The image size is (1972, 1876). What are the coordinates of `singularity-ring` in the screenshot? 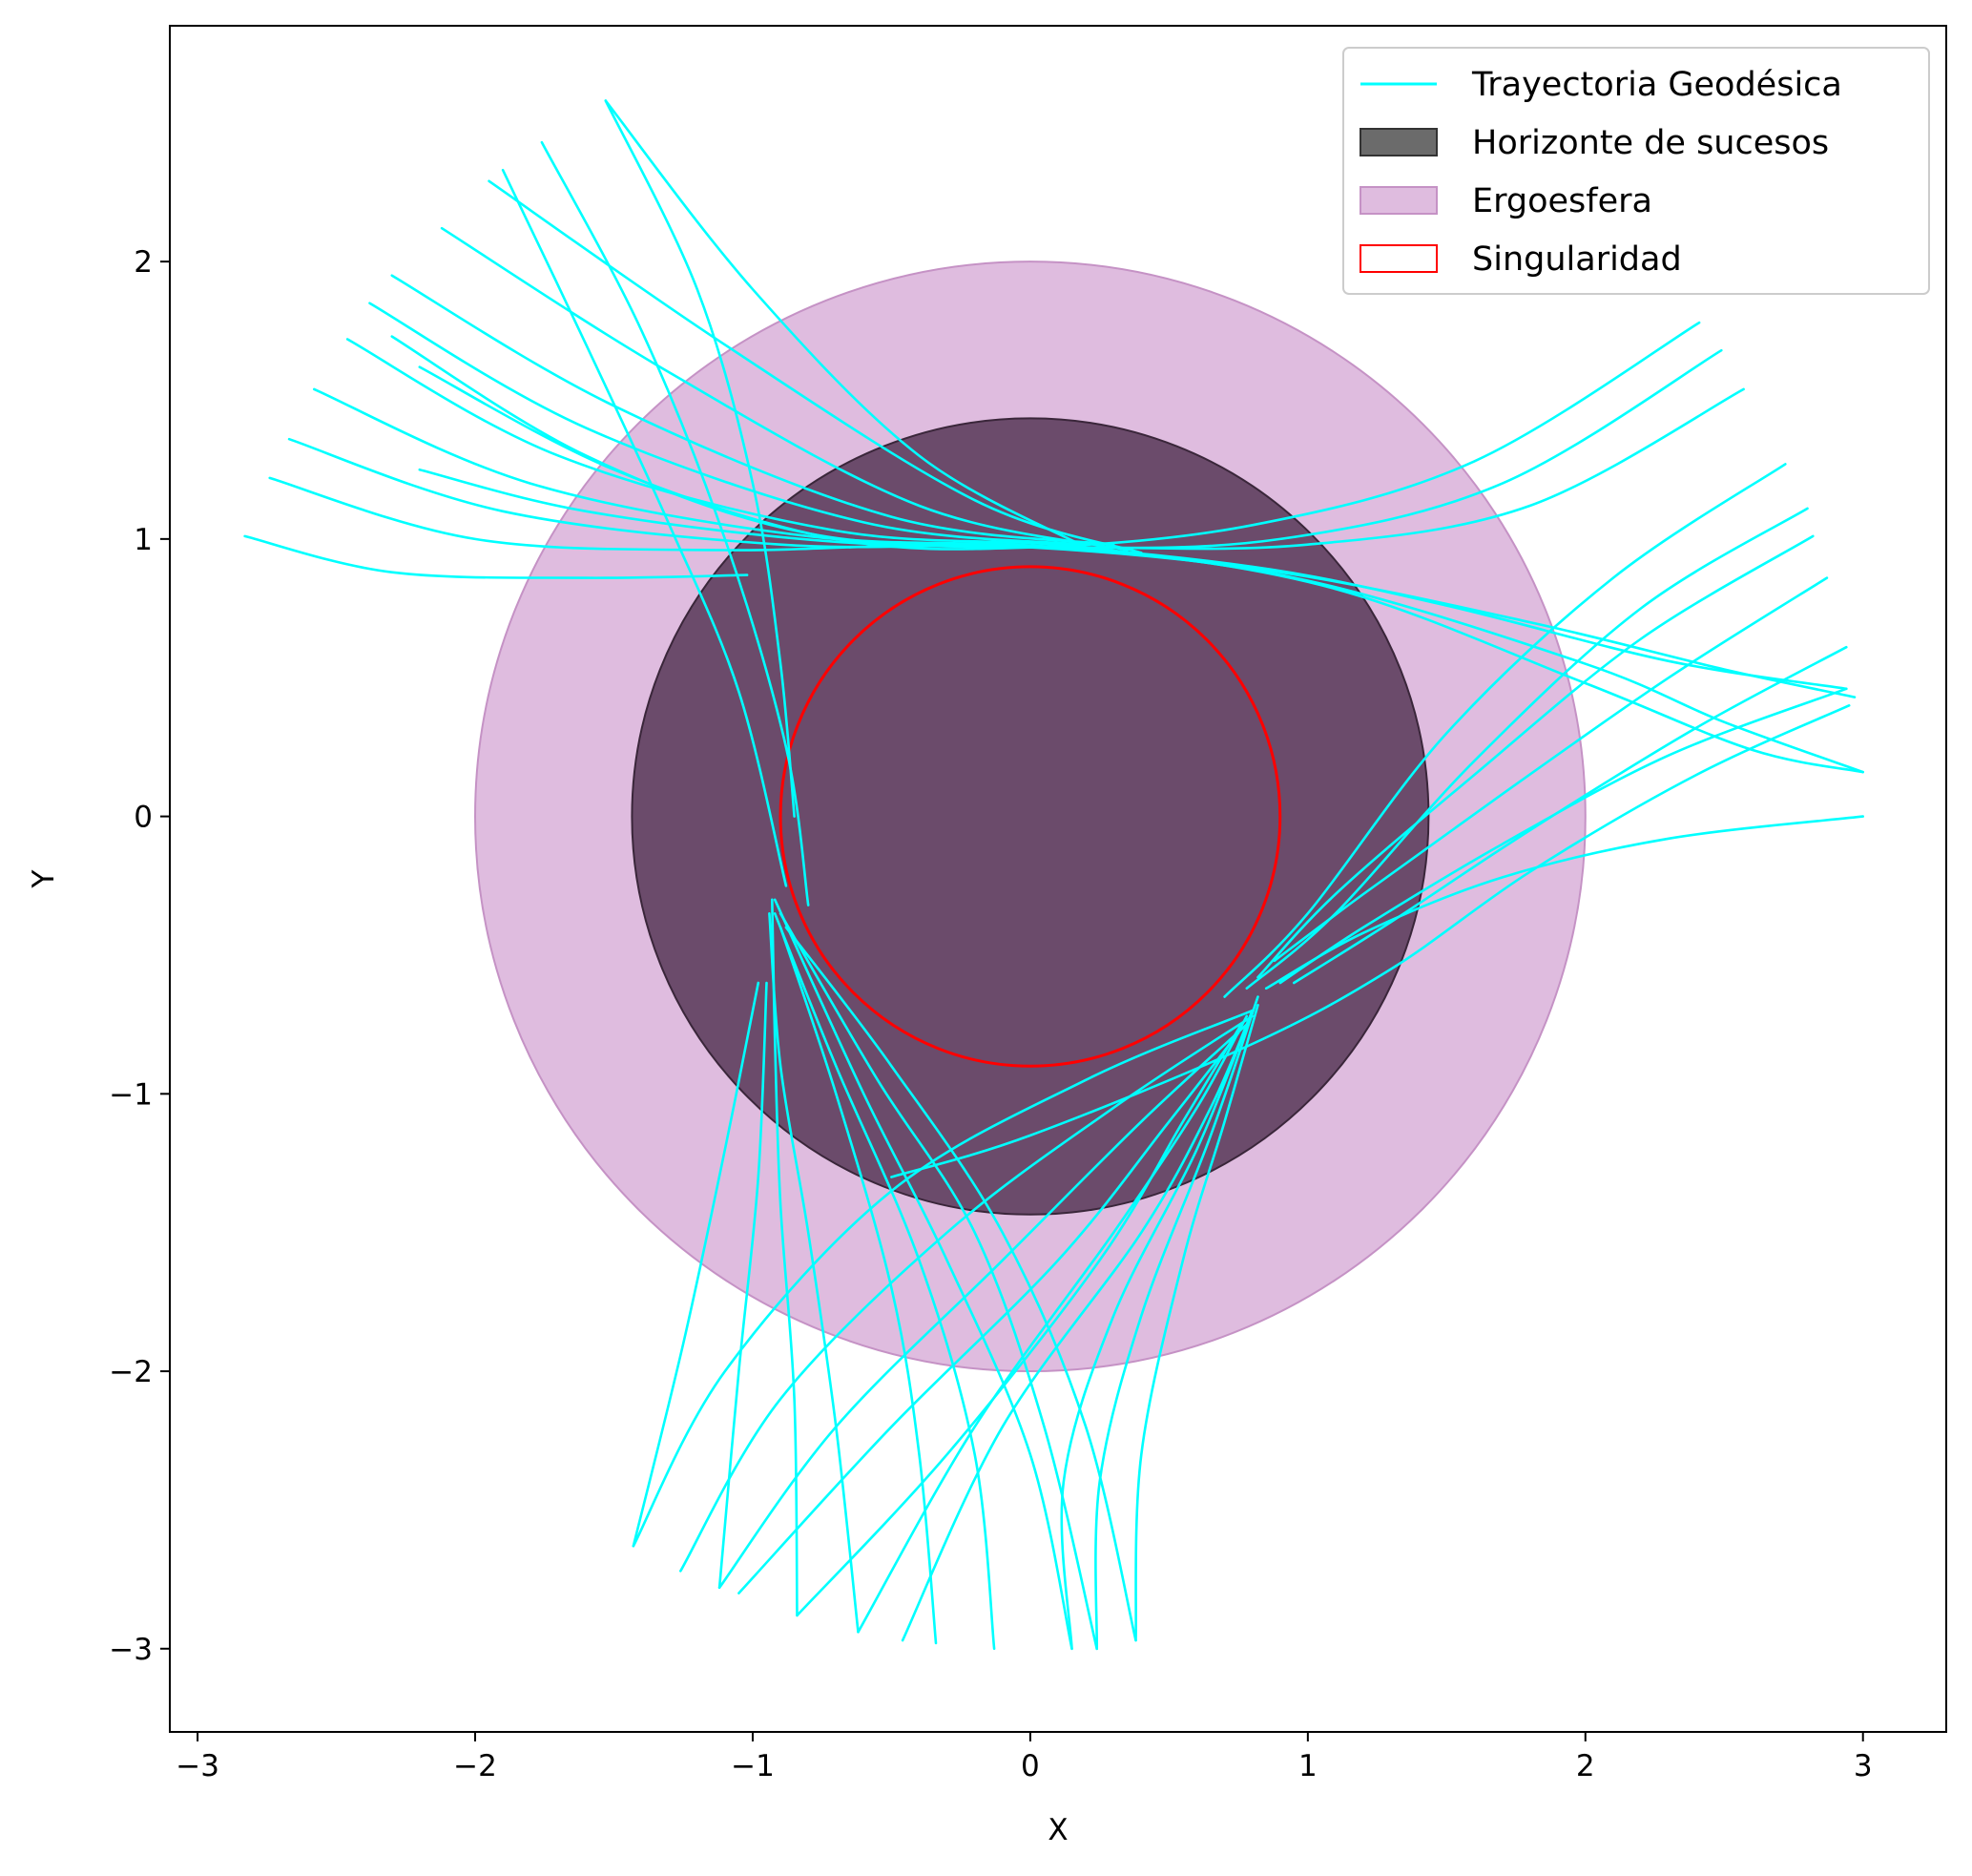 It's located at (1030, 816).